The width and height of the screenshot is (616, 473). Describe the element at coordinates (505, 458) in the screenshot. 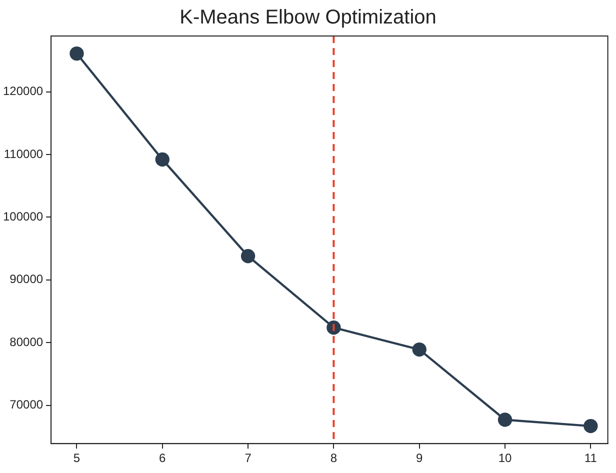

I see `x-tick-label: 10` at that location.